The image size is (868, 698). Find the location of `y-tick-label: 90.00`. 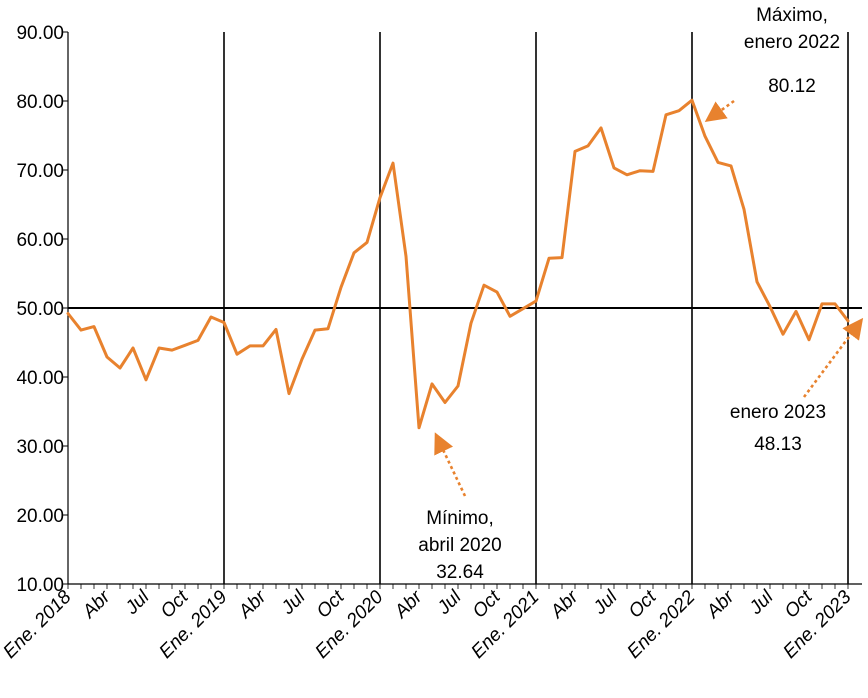

y-tick-label: 90.00 is located at coordinates (40, 33).